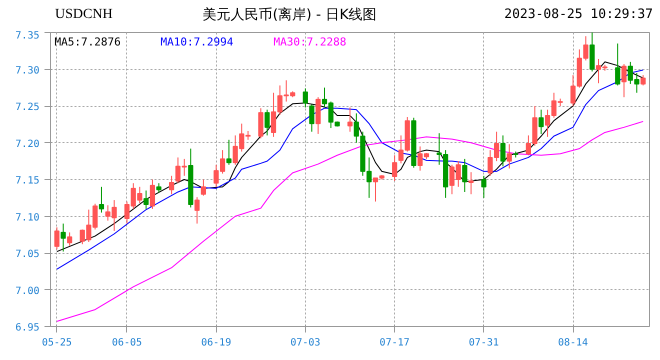 Image resolution: width=660 pixels, height=360 pixels. Describe the element at coordinates (27, 181) in the screenshot. I see `y-tick-label: 7.15` at that location.